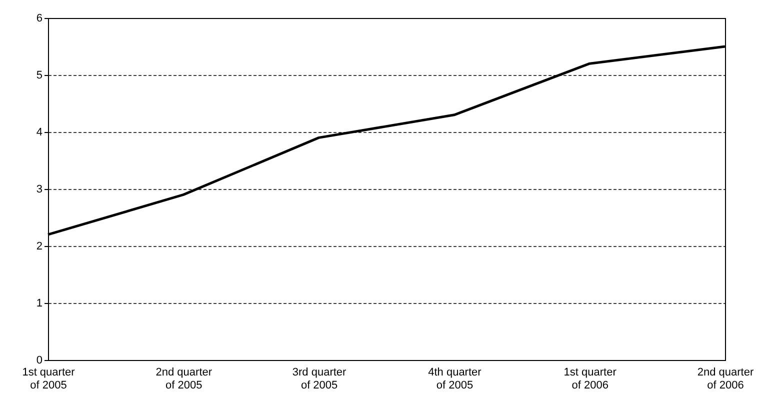 The height and width of the screenshot is (403, 765). I want to click on x-tick-label: 1st quarter of 2005, so click(49, 379).